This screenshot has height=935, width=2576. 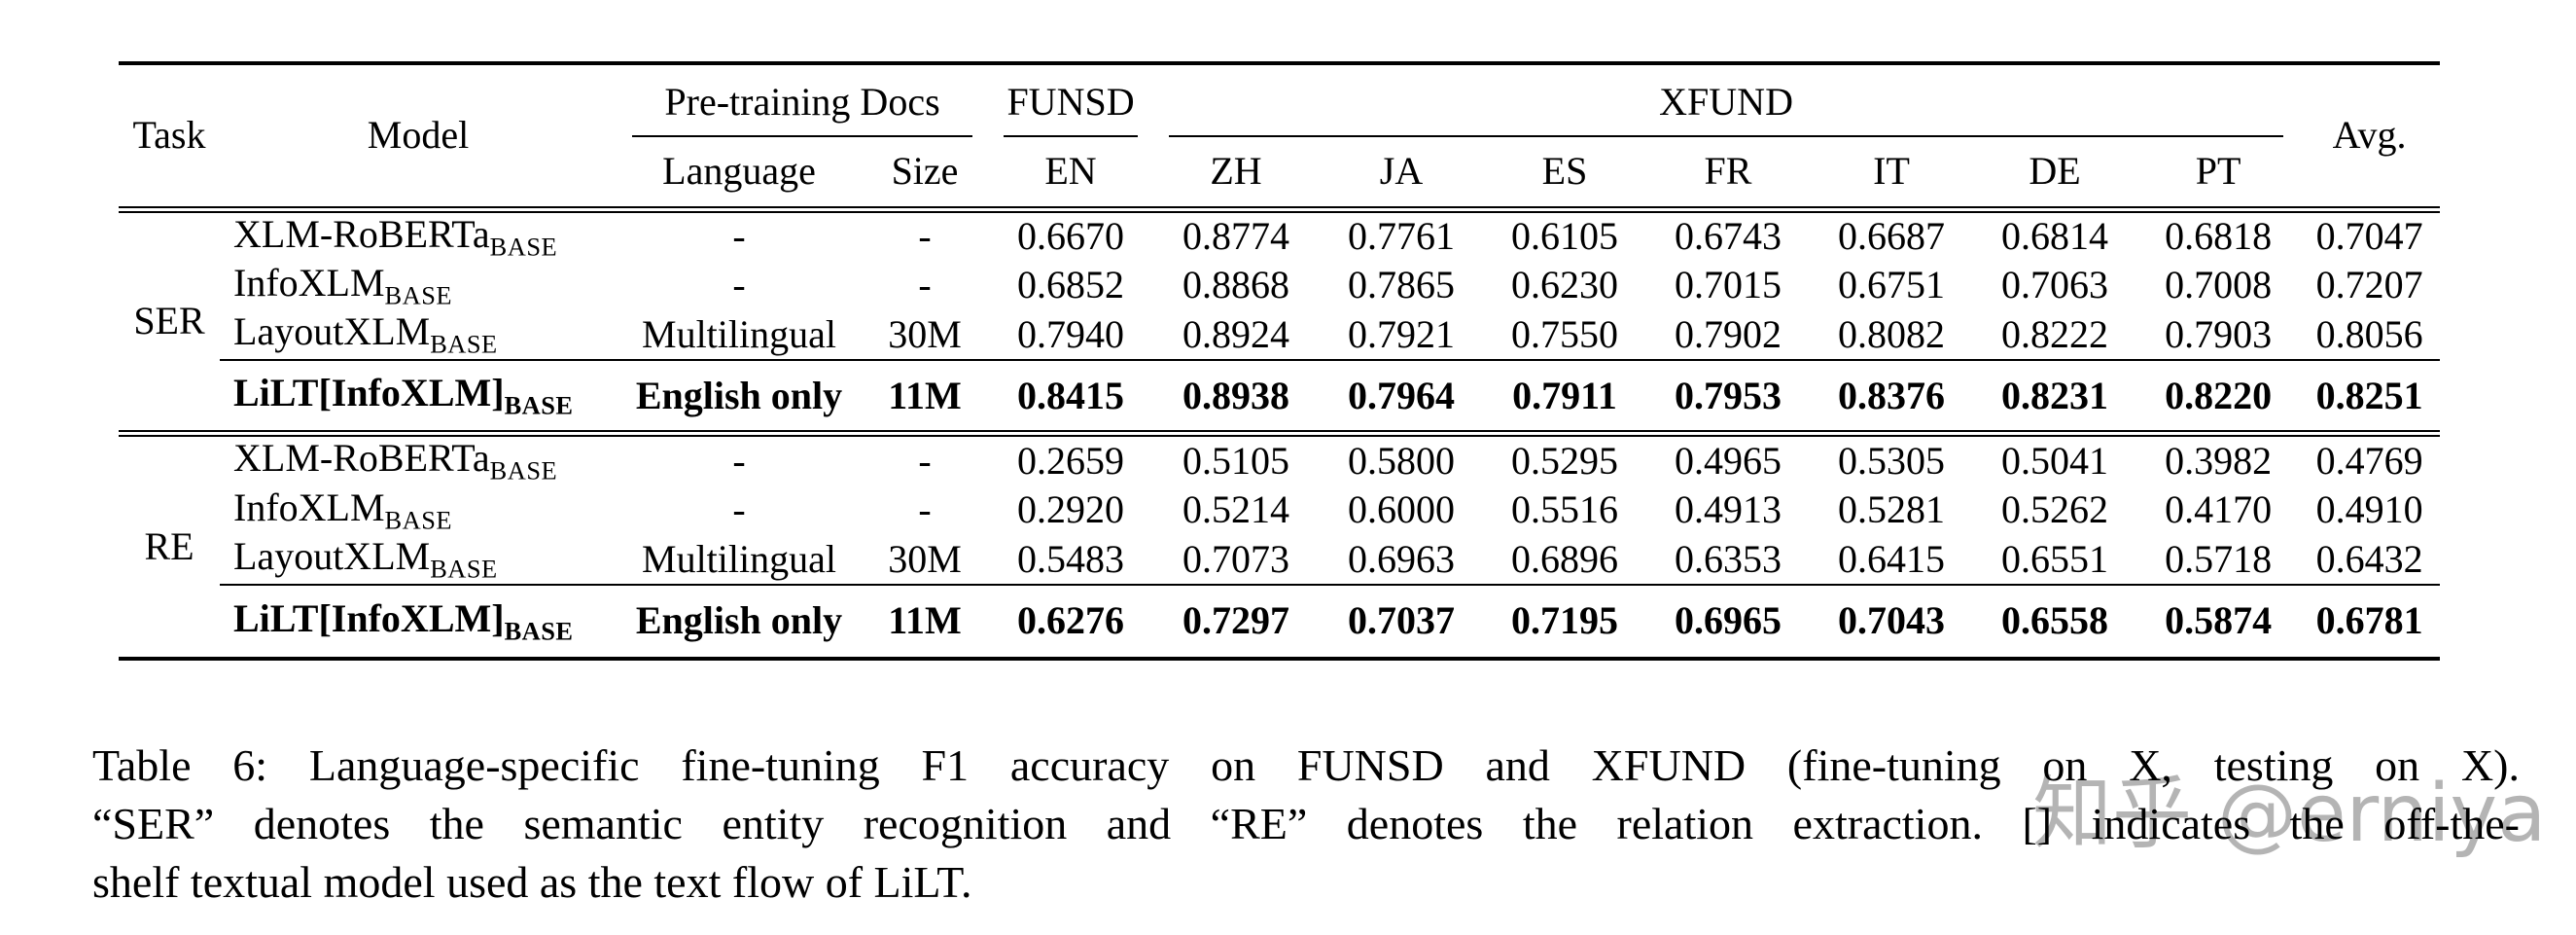 What do you see at coordinates (169, 547) in the screenshot?
I see `task-cell-re: RE` at bounding box center [169, 547].